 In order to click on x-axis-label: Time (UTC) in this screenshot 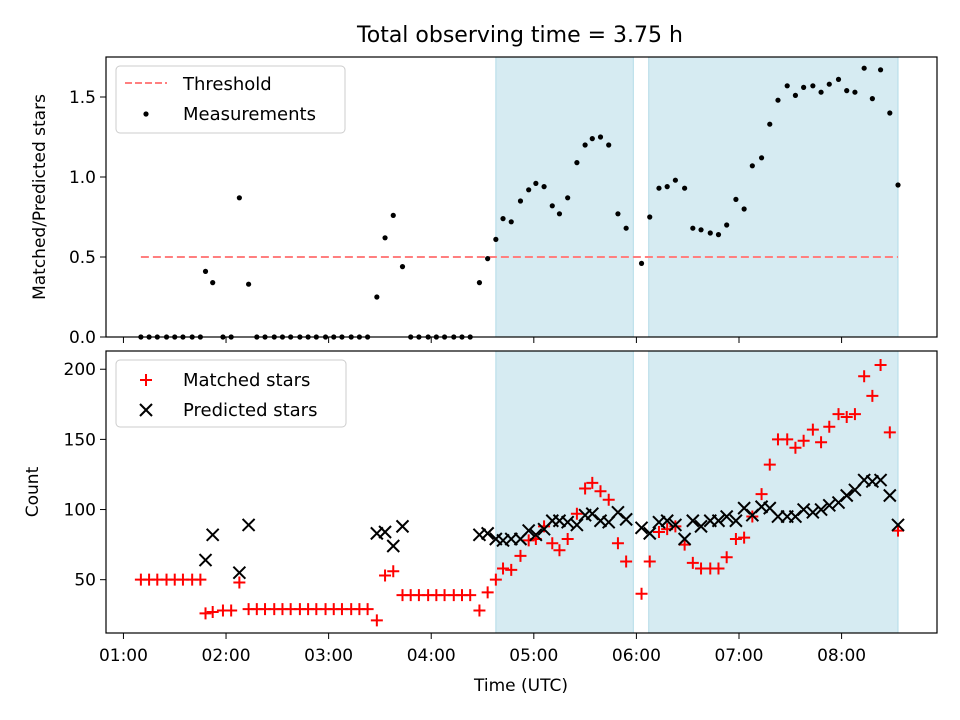, I will do `click(520, 686)`.